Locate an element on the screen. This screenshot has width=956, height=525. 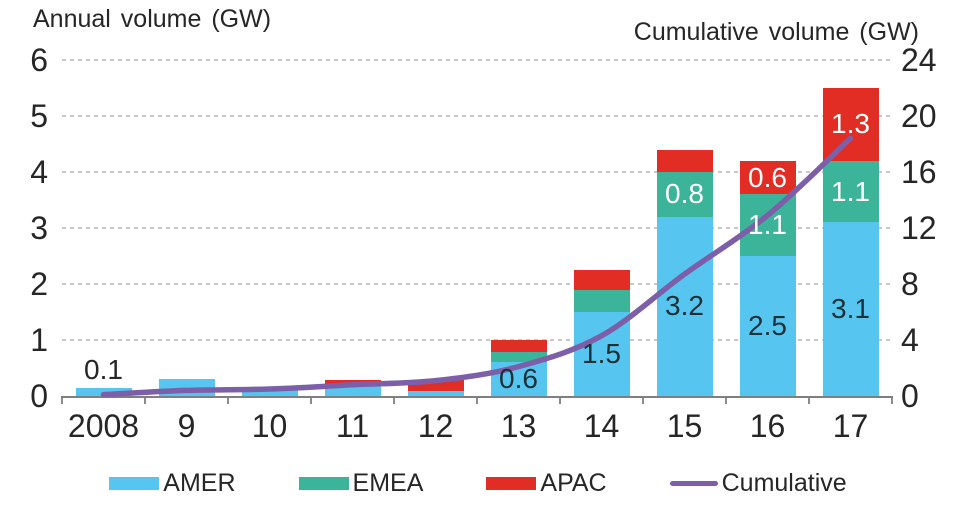
left-axis-tick-label: 0 is located at coordinates (39, 396).